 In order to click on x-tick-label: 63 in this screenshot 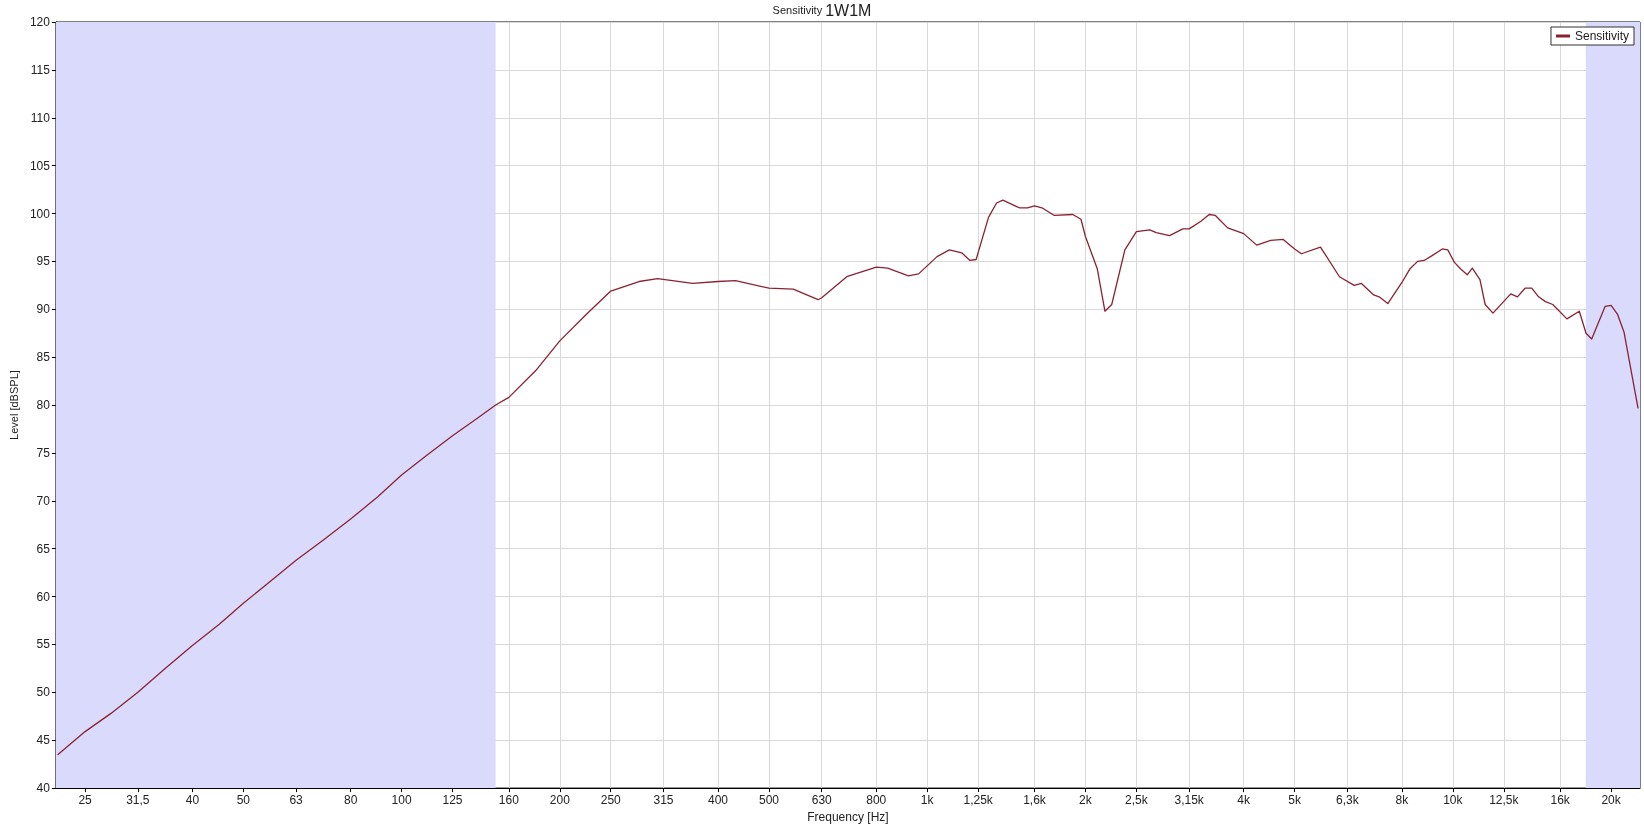, I will do `click(296, 800)`.